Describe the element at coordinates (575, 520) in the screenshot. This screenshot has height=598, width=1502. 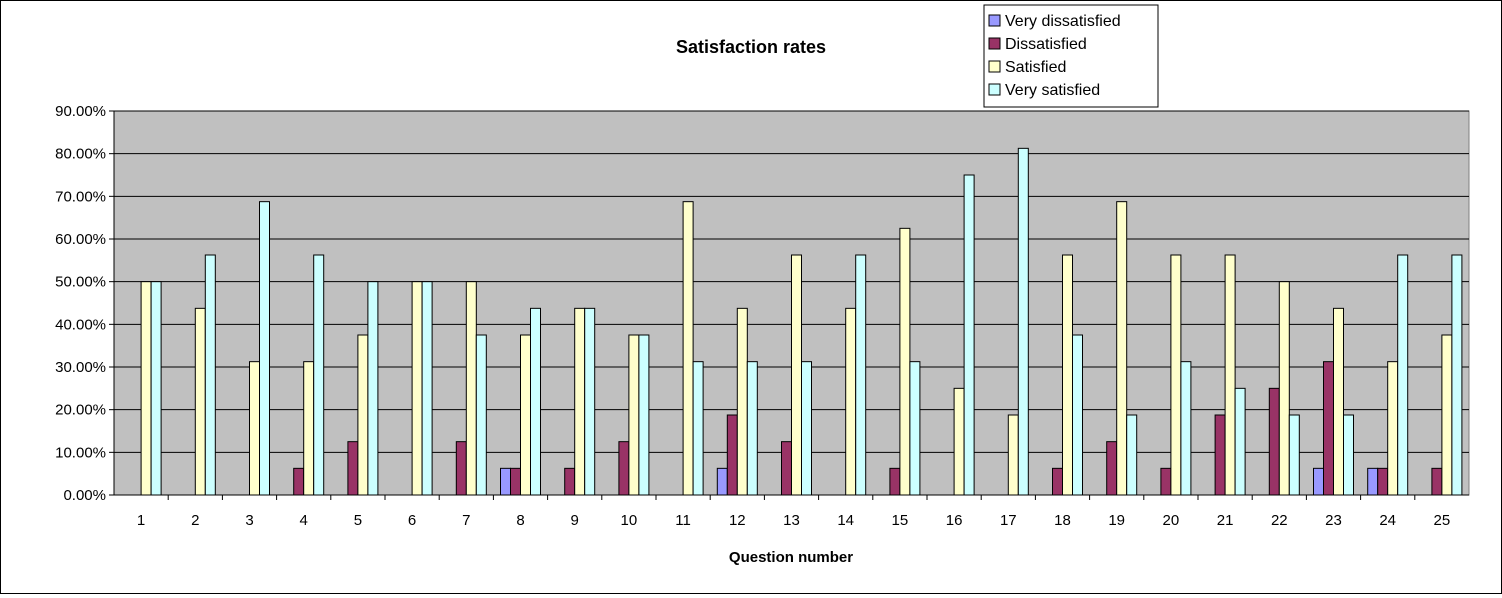
I see `x-tick-label: 9` at that location.